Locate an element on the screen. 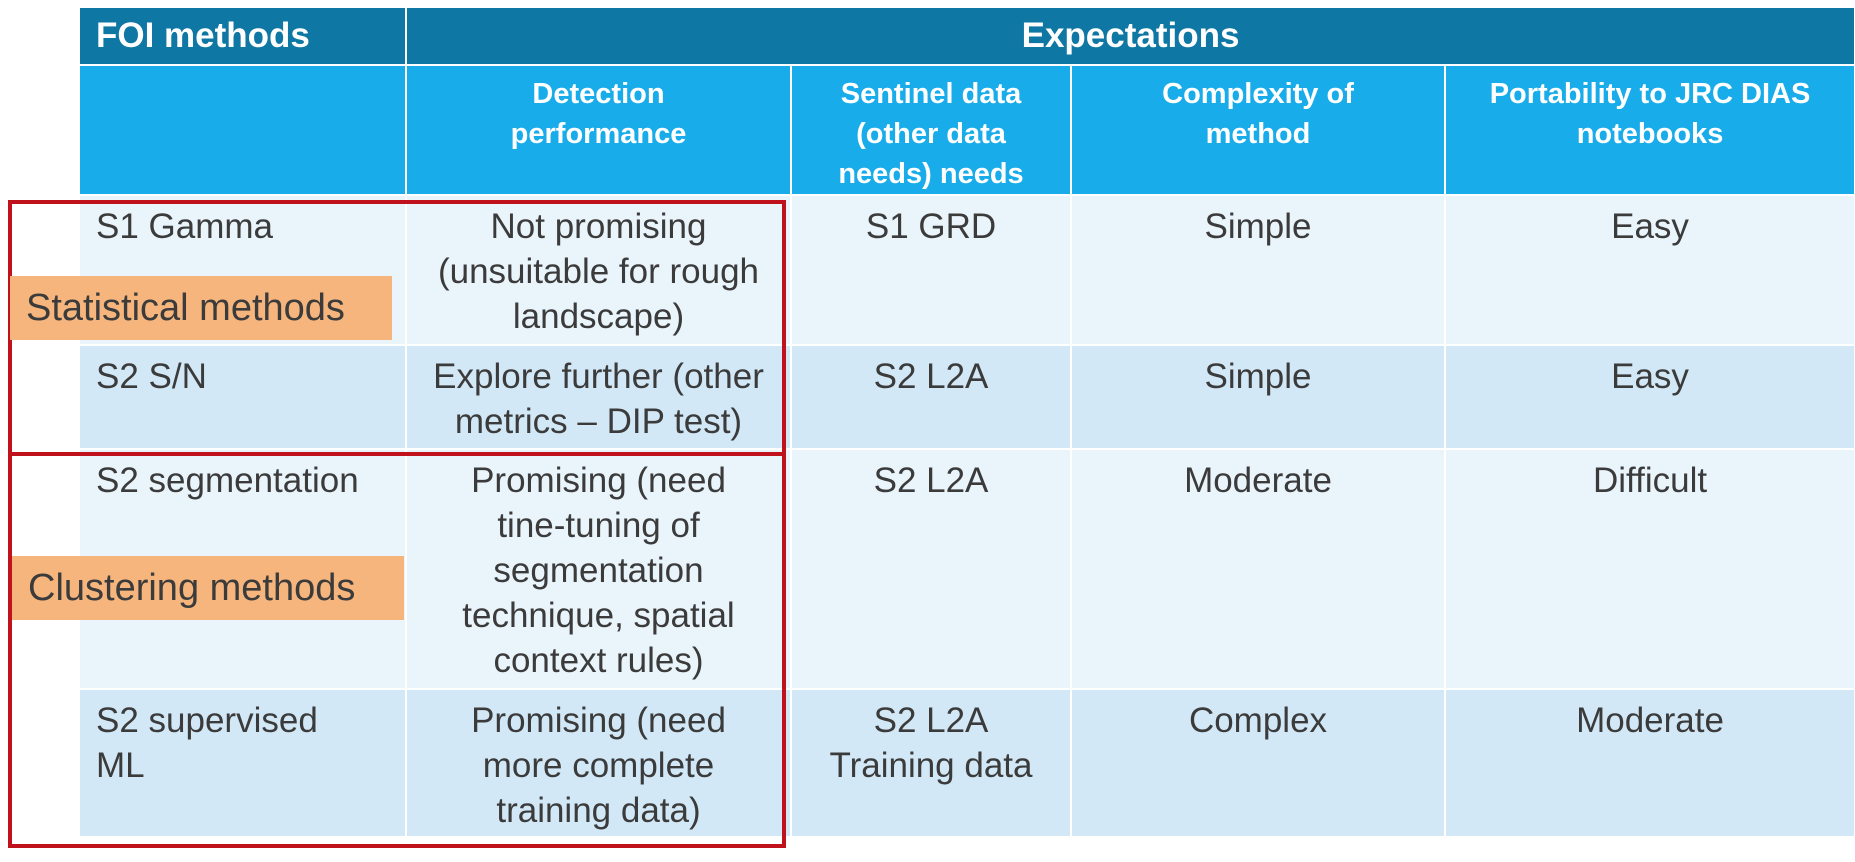 The height and width of the screenshot is (862, 1855). cell-data-needs: S2 L2A Training data is located at coordinates (931, 763).